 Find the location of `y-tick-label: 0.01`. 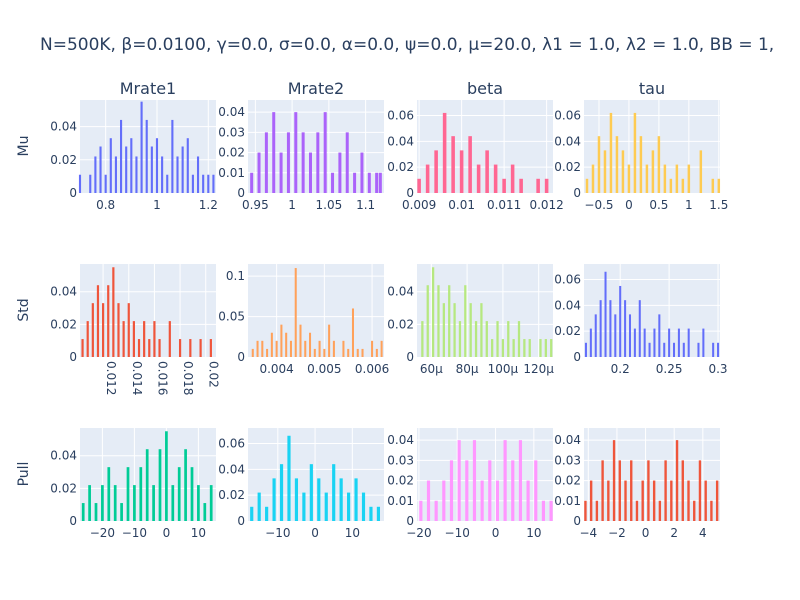

y-tick-label: 0.01 is located at coordinates (231, 173).